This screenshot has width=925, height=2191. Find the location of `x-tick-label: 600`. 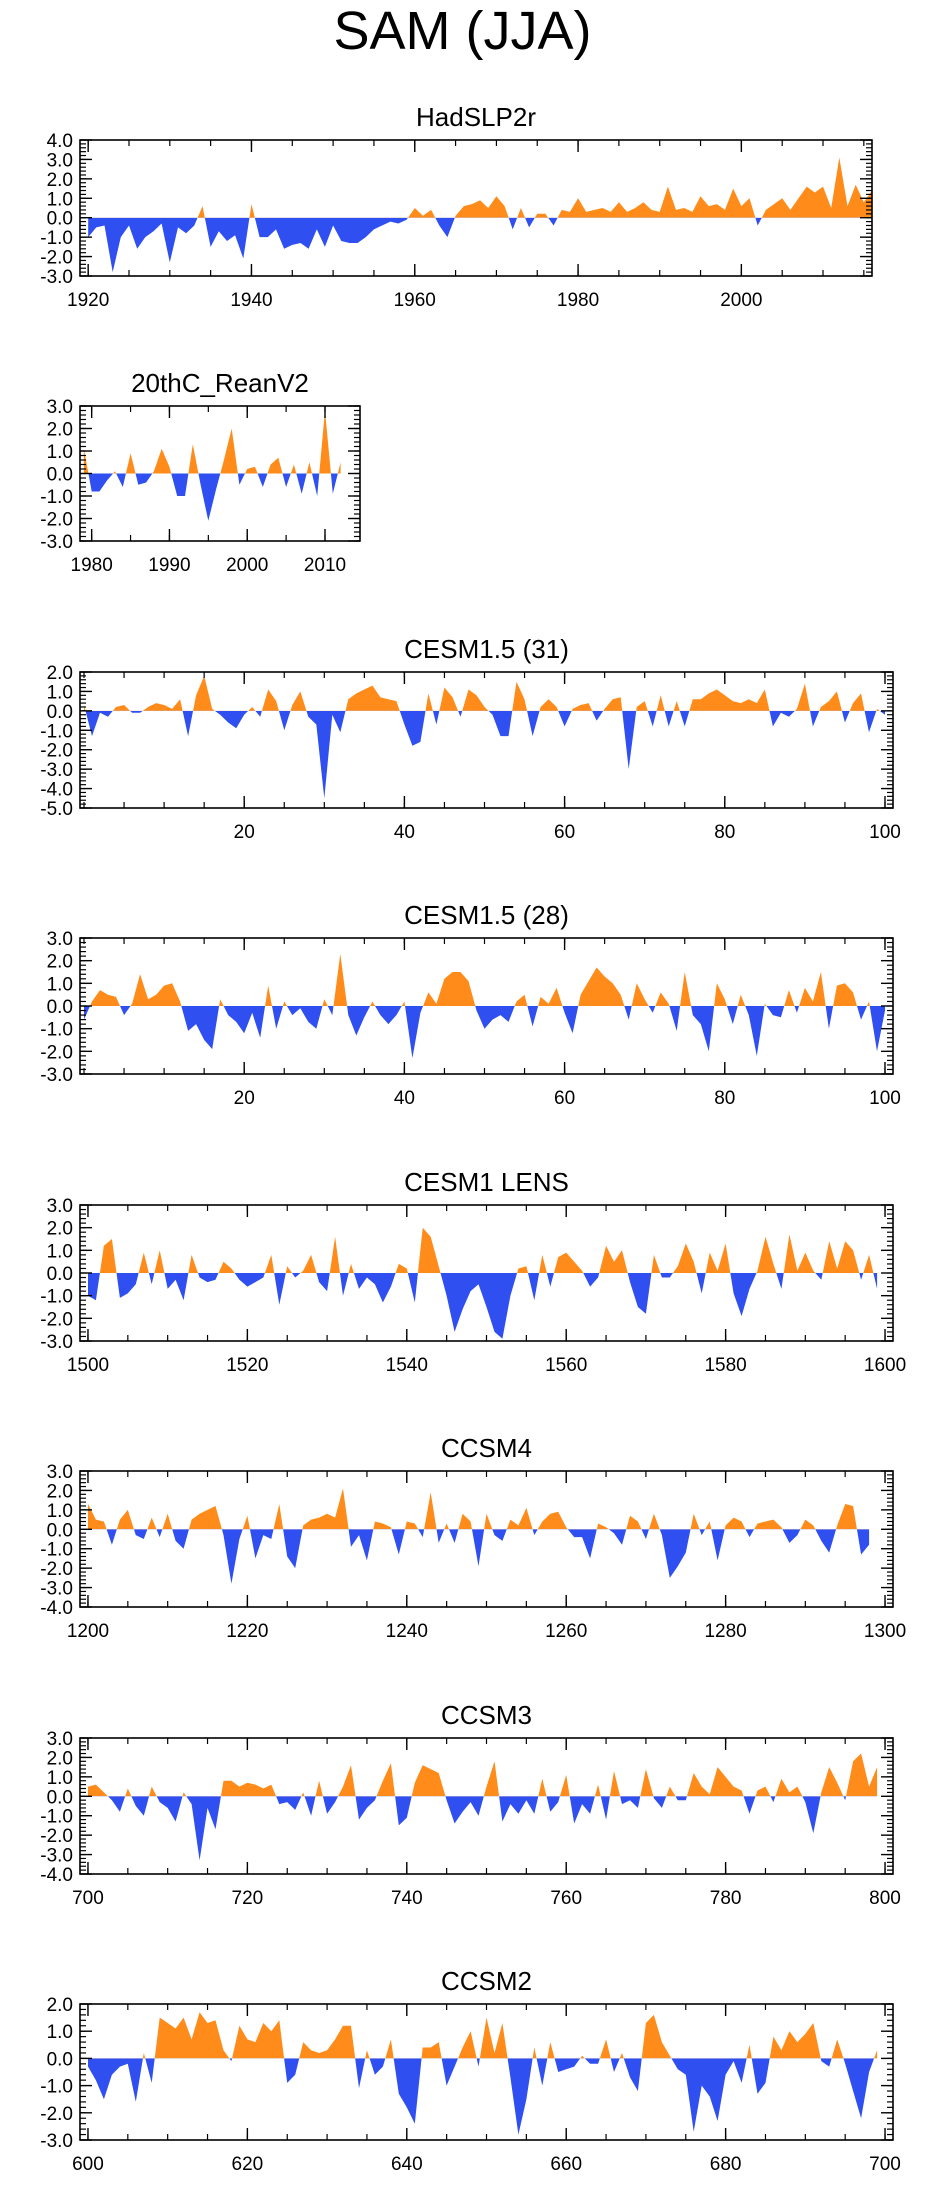

x-tick-label: 600 is located at coordinates (88, 2164).